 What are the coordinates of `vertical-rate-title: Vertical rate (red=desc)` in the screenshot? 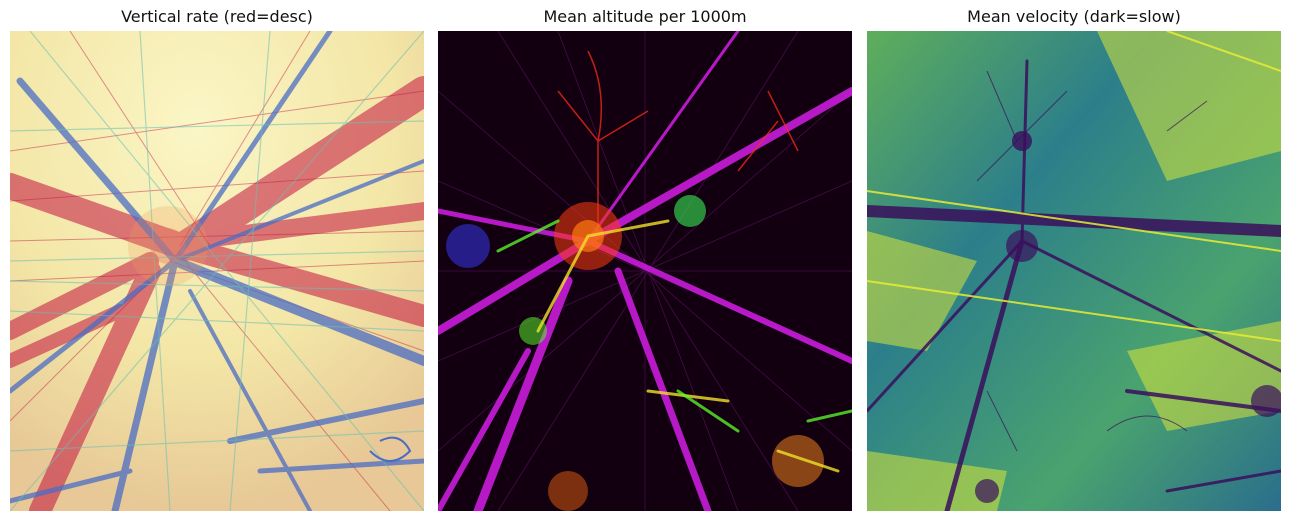 It's located at (217, 16).